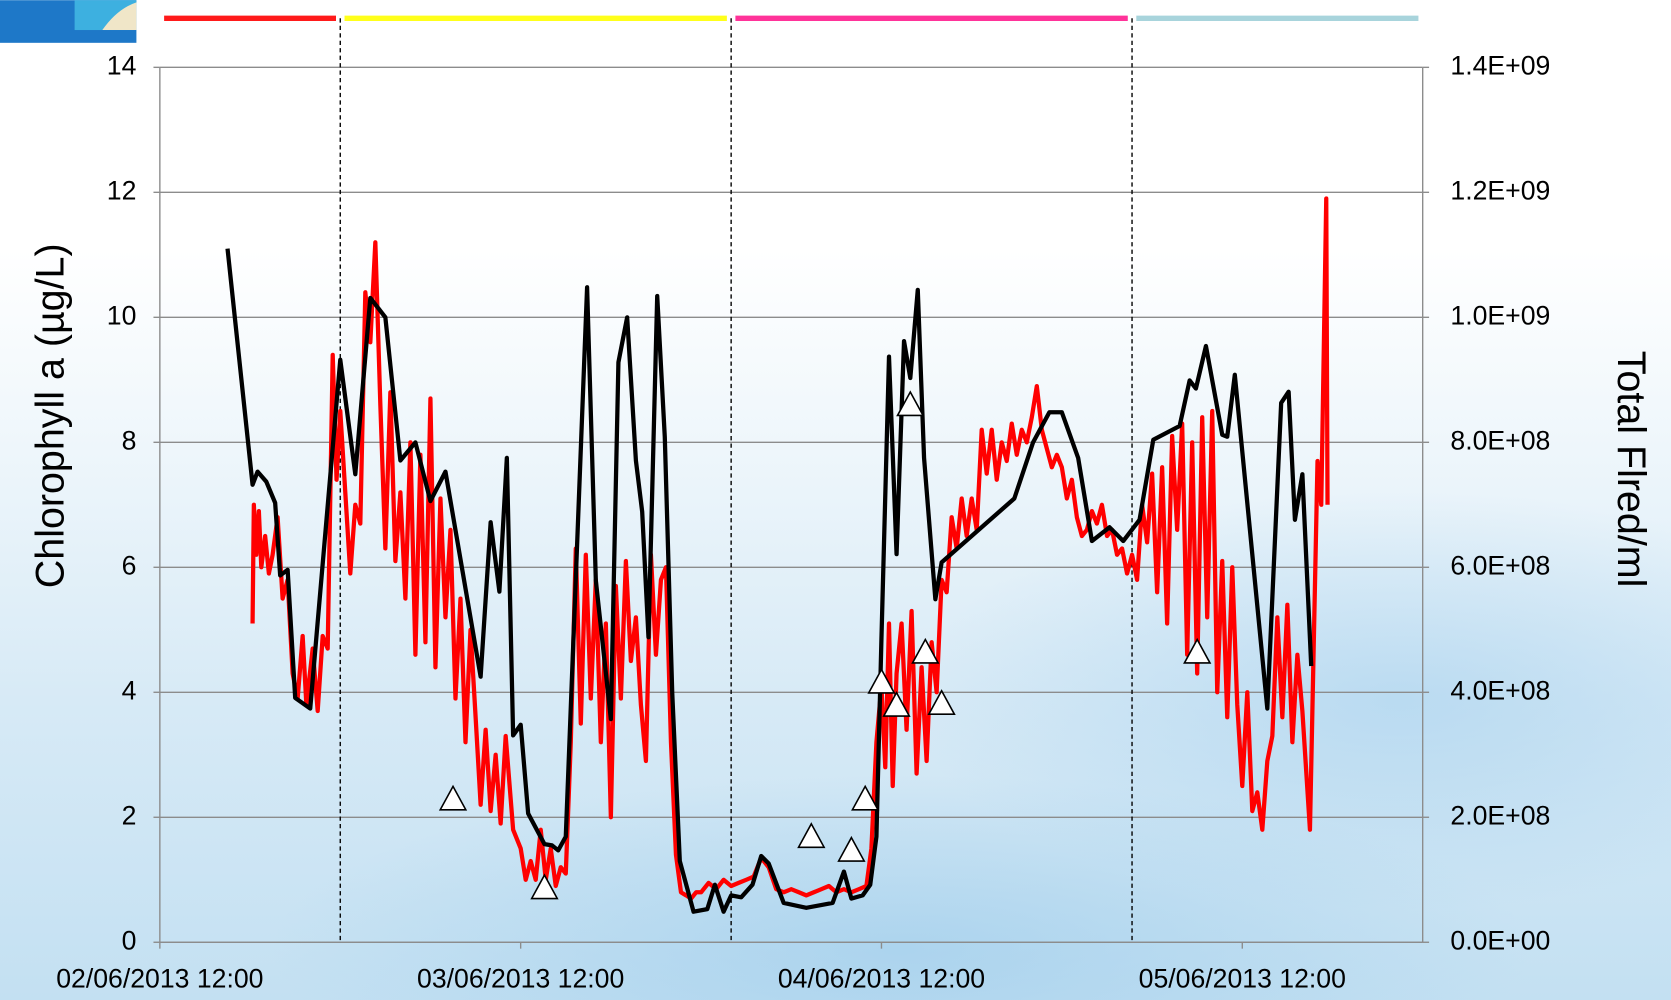 The height and width of the screenshot is (1000, 1671). I want to click on x-tick-label: 03/06/2013 12:00, so click(520, 979).